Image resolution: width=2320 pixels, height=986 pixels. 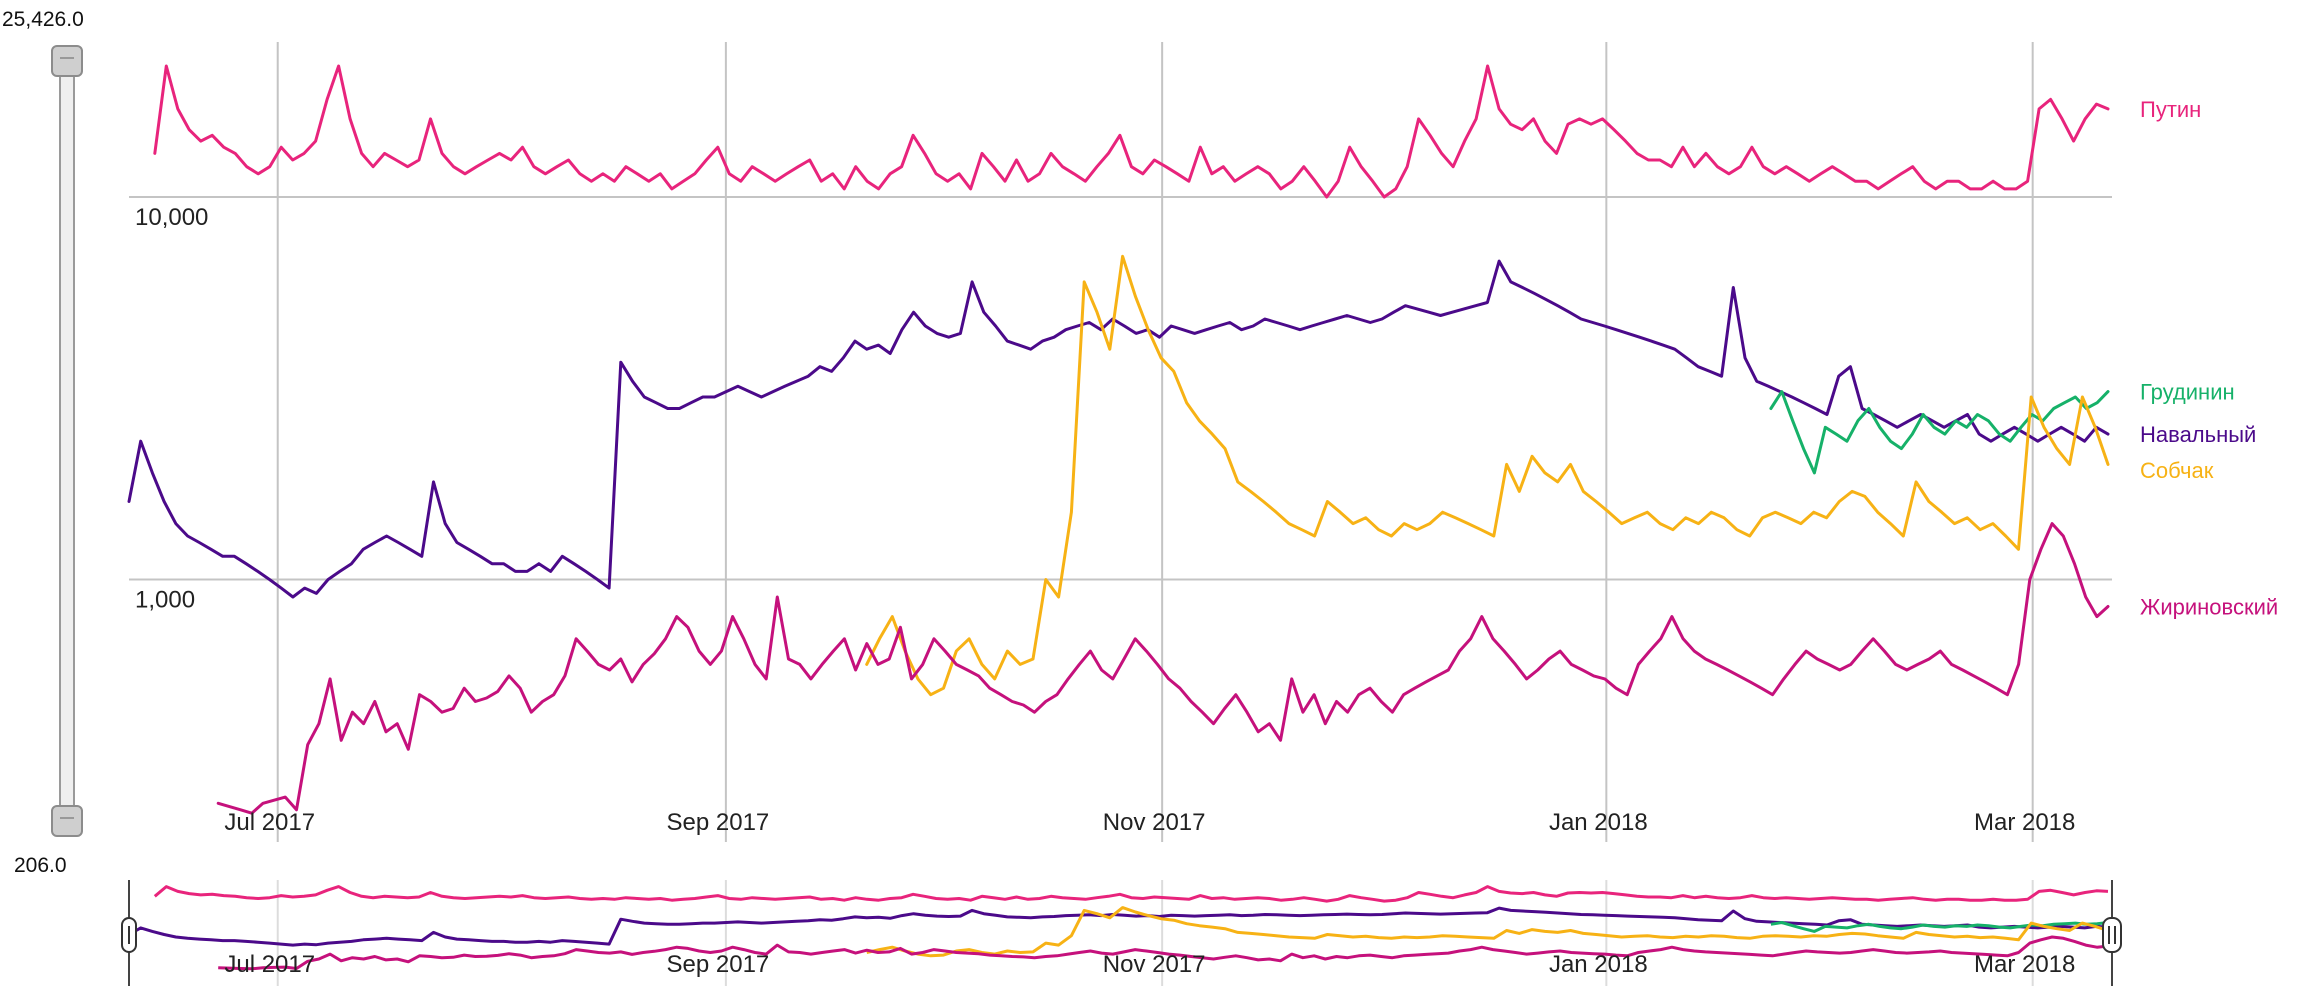 I want to click on y-range-selector: 25,426.0 206.0, so click(x=43, y=442).